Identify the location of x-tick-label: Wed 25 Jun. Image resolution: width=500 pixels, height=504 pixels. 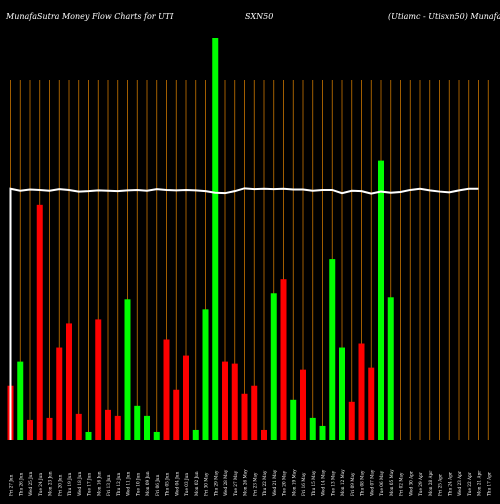
(30, 484).